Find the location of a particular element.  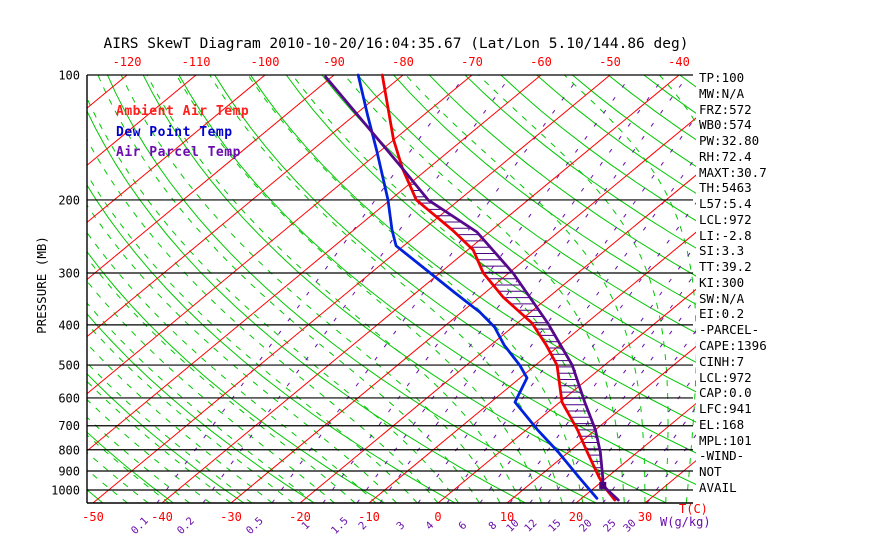

pressure-tick: 300 is located at coordinates (69, 274).